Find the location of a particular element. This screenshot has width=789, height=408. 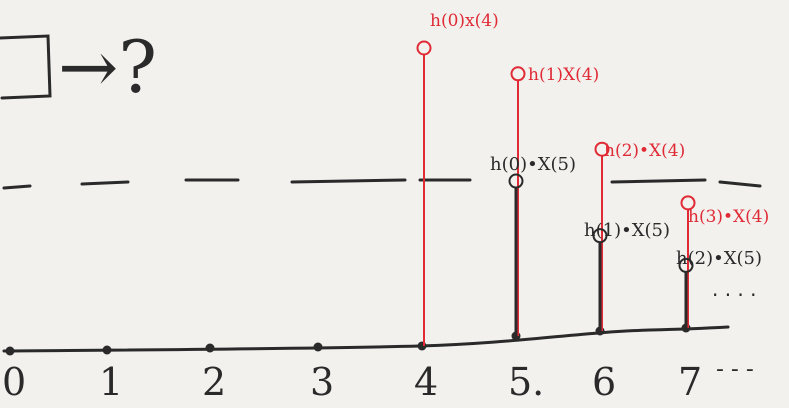

tick-label-3: 3 is located at coordinates (322, 382).